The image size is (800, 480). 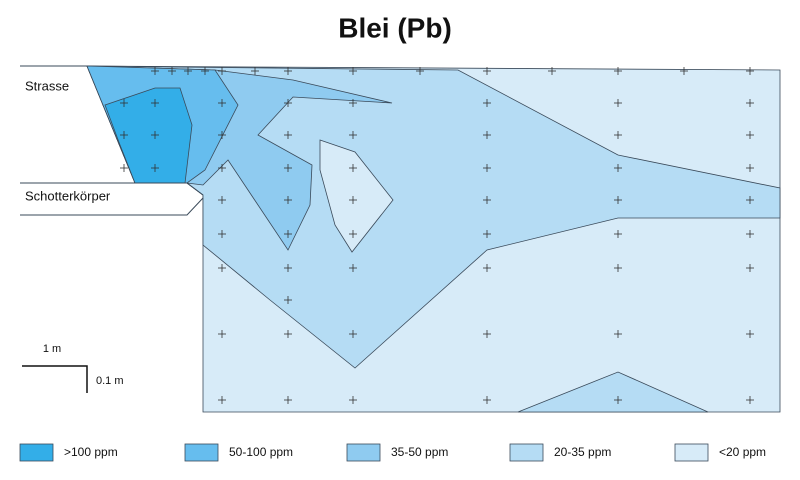 I want to click on legend-label: 20-35 ppm, so click(x=582, y=452).